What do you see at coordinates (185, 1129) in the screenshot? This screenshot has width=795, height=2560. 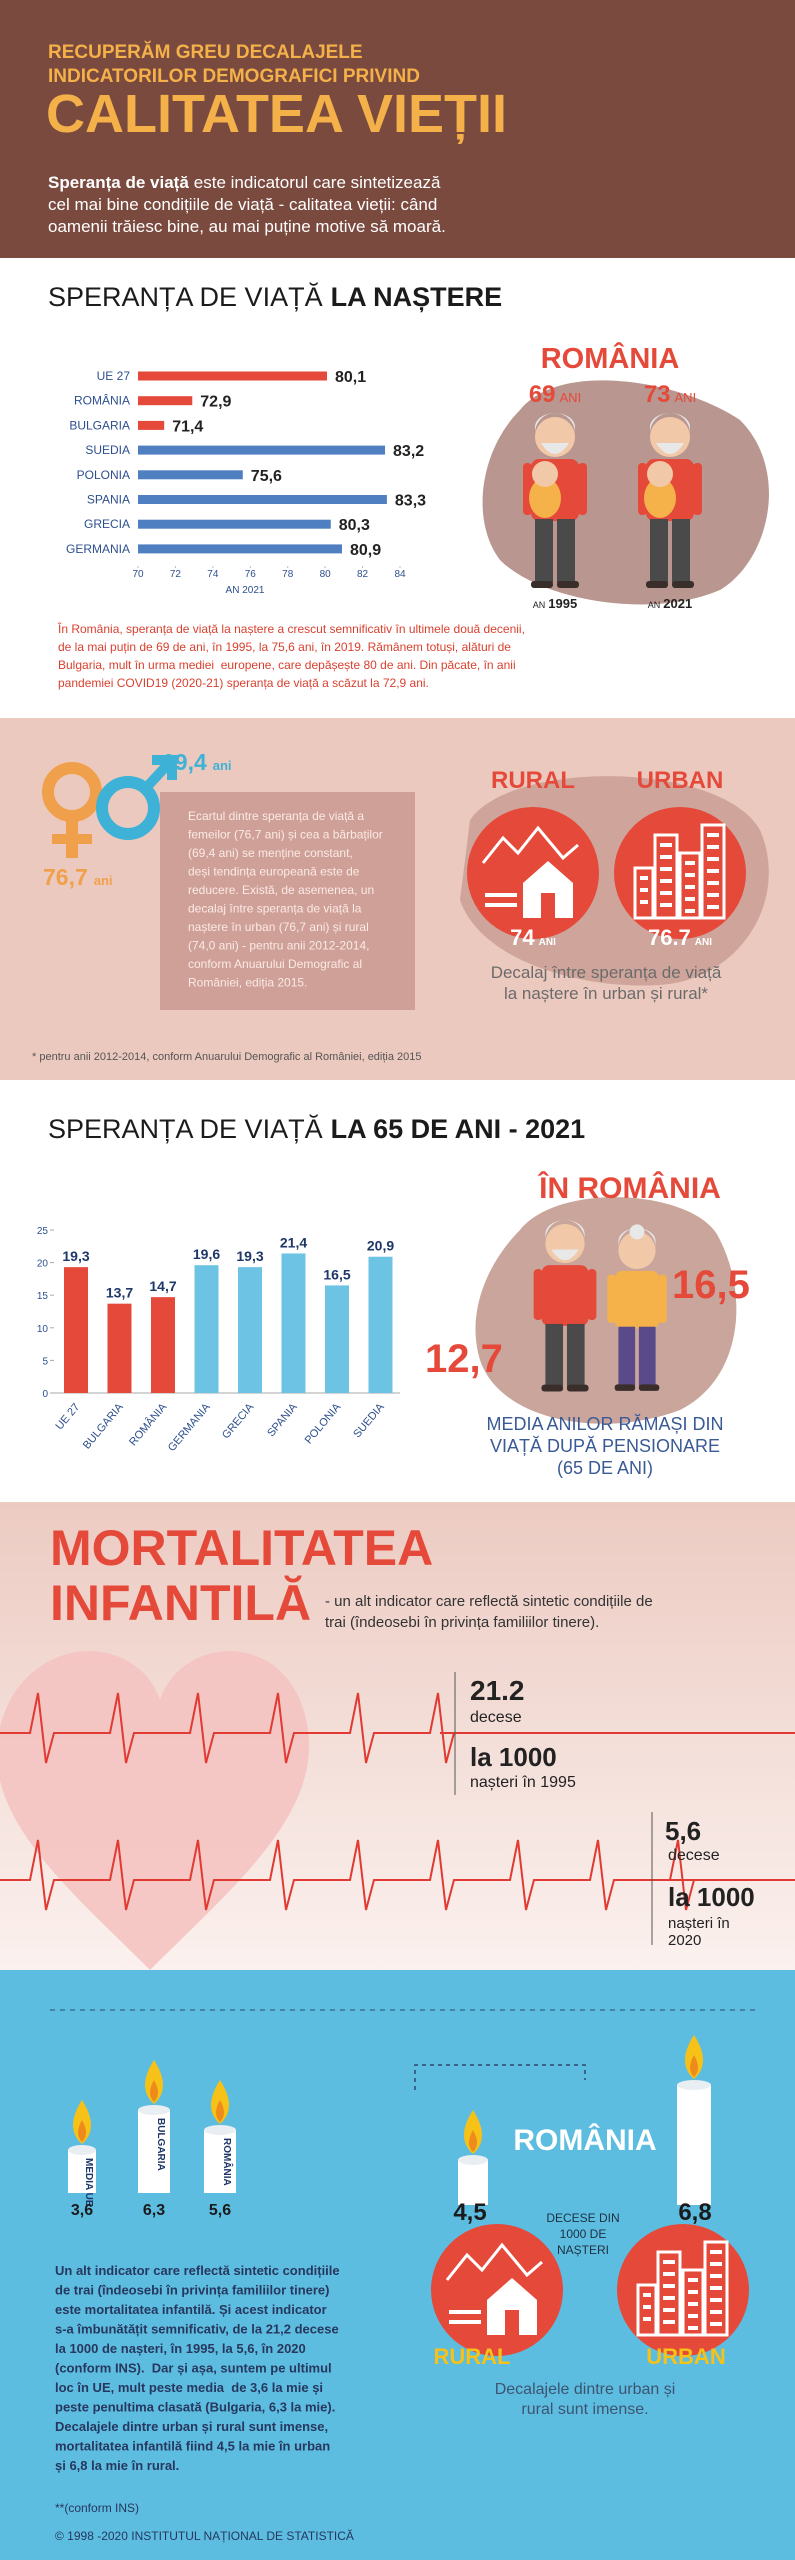 I see `section-title-part: SPERANȚA DE VIAȚĂ` at bounding box center [185, 1129].